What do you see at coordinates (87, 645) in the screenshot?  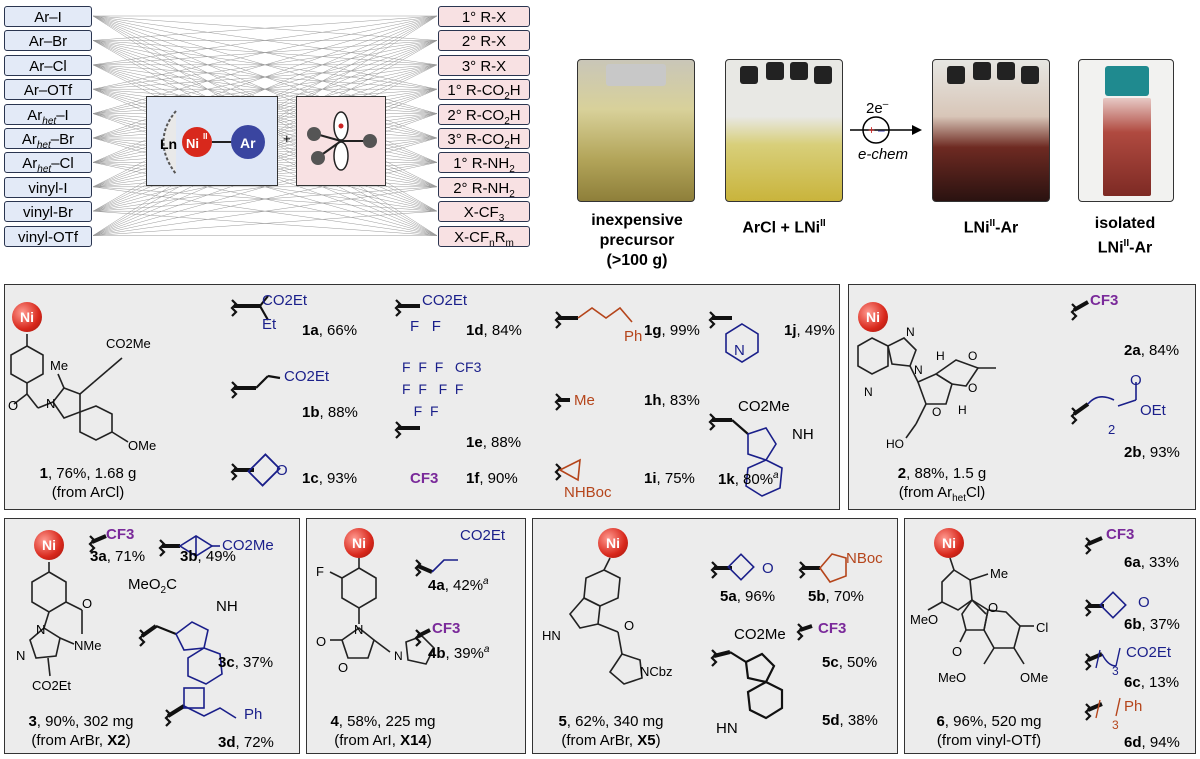 I see `label-nme: NMe` at bounding box center [87, 645].